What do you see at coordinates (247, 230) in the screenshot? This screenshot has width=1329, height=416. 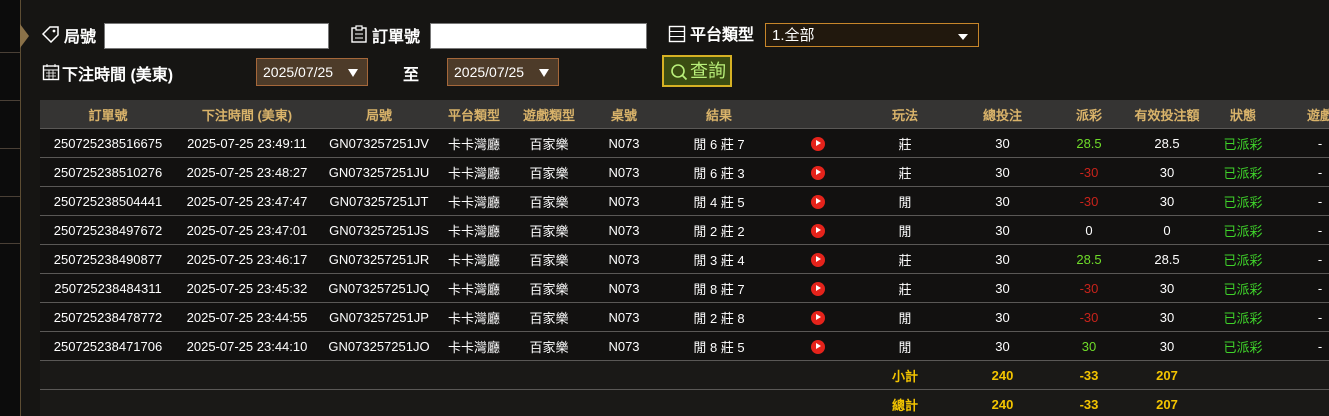 I see `table-cell: 2025-07-25 23:47:01` at bounding box center [247, 230].